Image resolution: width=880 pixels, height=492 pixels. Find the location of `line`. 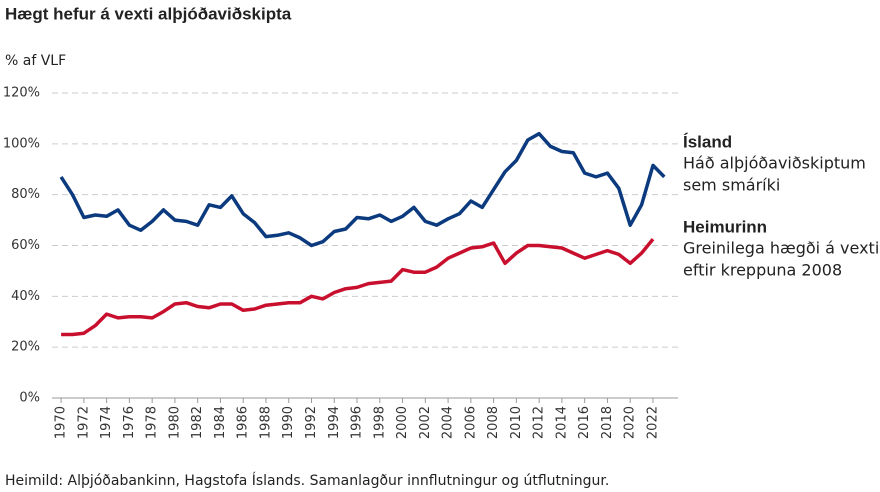

line is located at coordinates (358, 287).